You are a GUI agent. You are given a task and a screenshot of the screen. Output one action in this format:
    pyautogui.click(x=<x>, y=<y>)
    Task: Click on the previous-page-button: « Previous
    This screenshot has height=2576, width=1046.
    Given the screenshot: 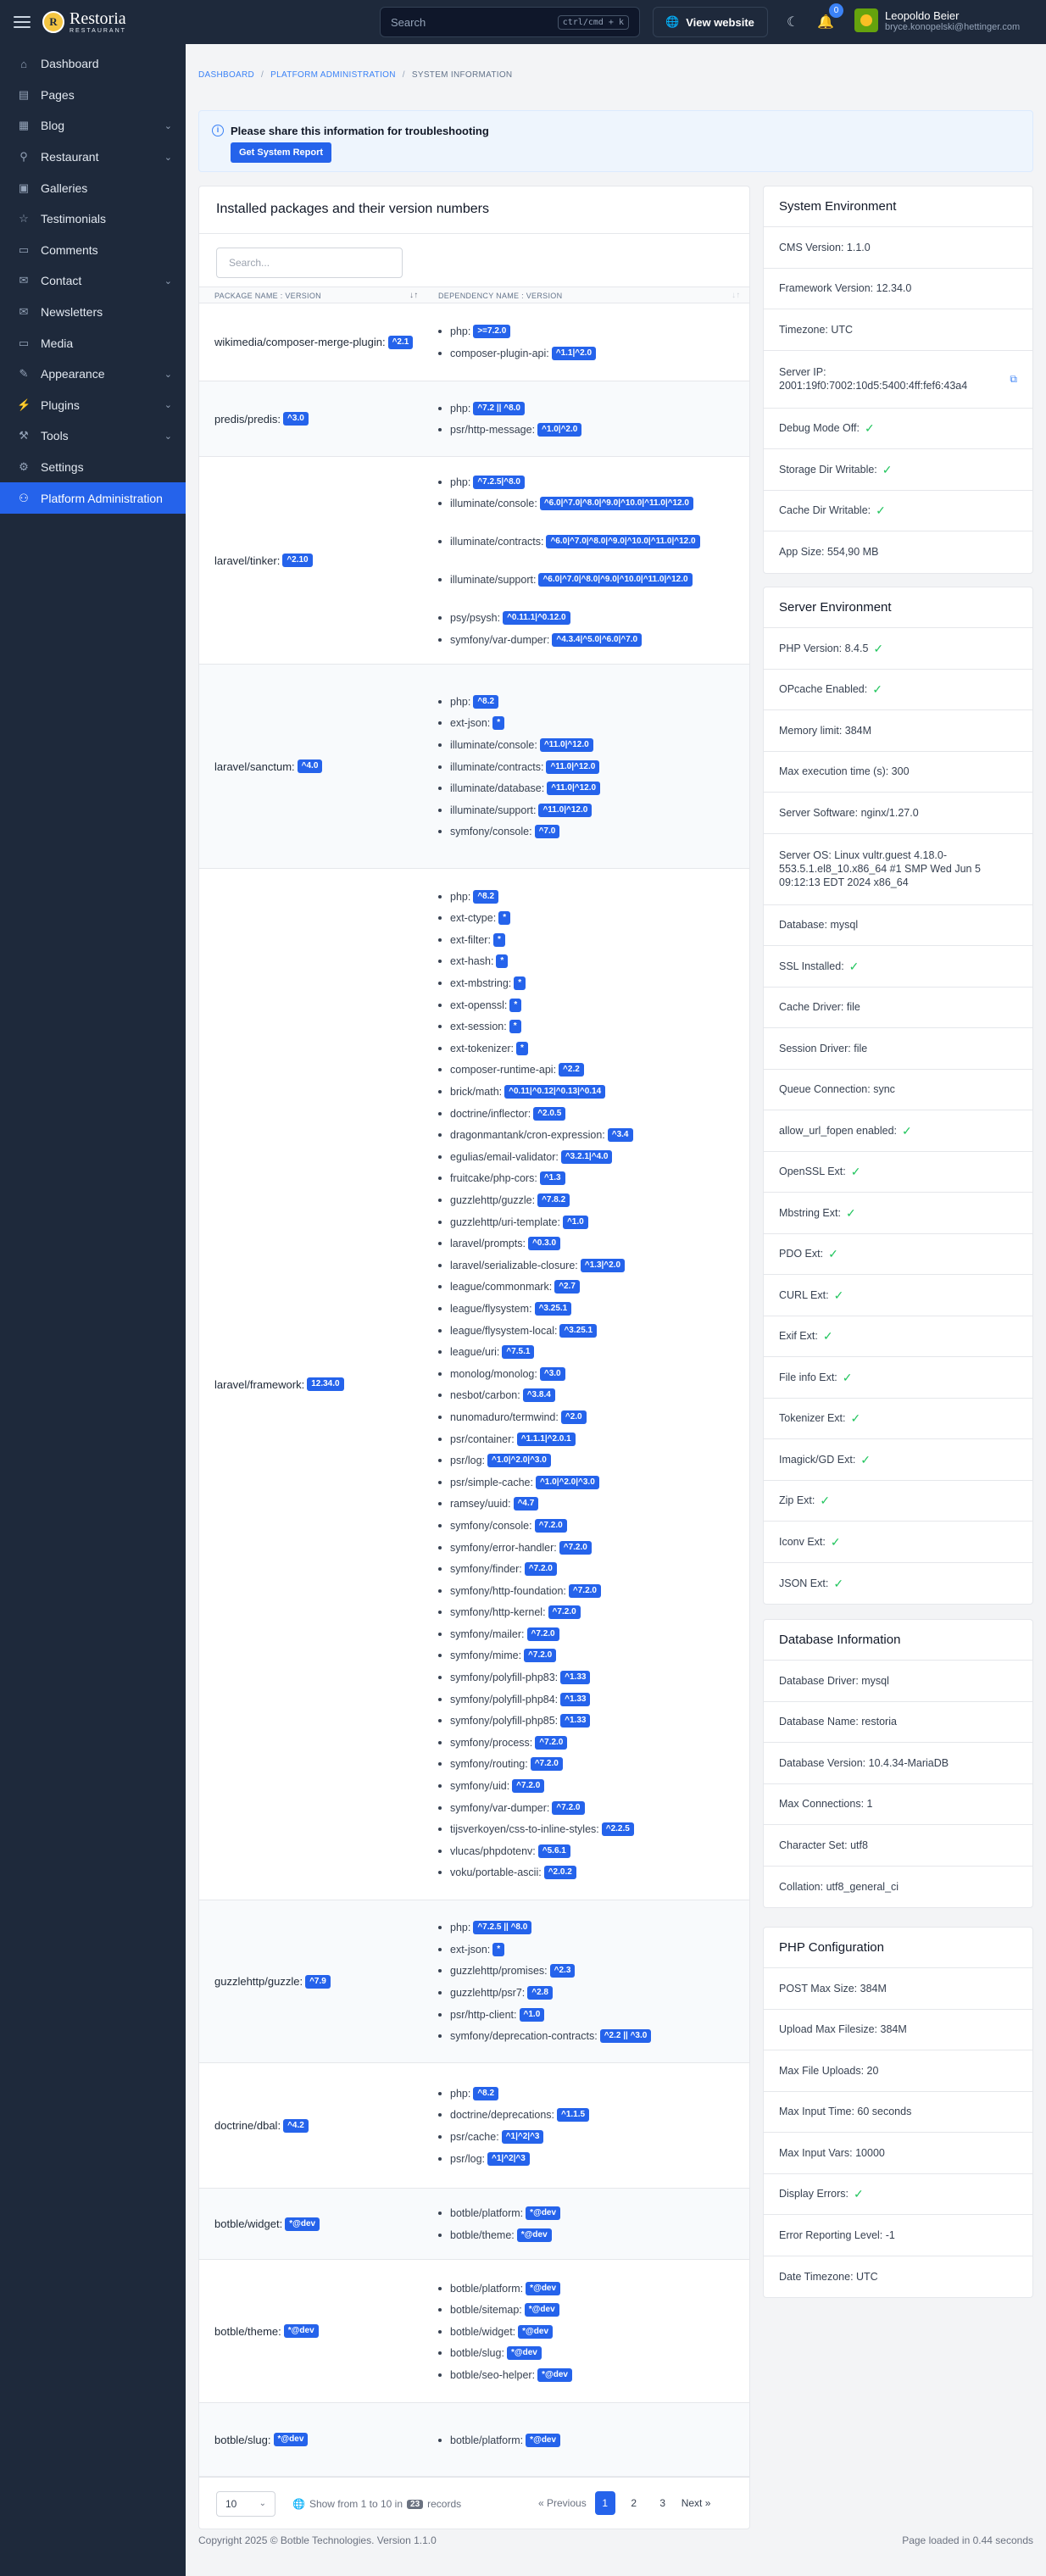 What is the action you would take?
    pyautogui.click(x=562, y=2503)
    